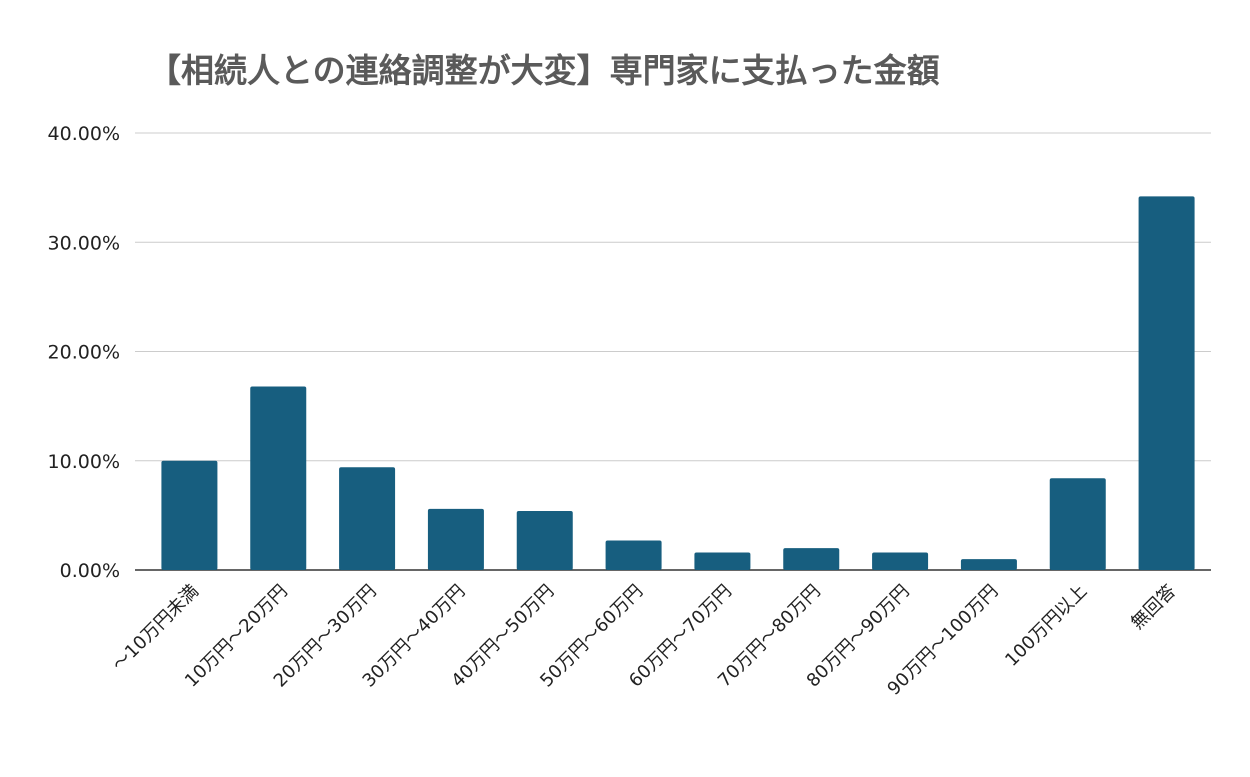  What do you see at coordinates (90, 571) in the screenshot?
I see `y-tick-label: 0.00%` at bounding box center [90, 571].